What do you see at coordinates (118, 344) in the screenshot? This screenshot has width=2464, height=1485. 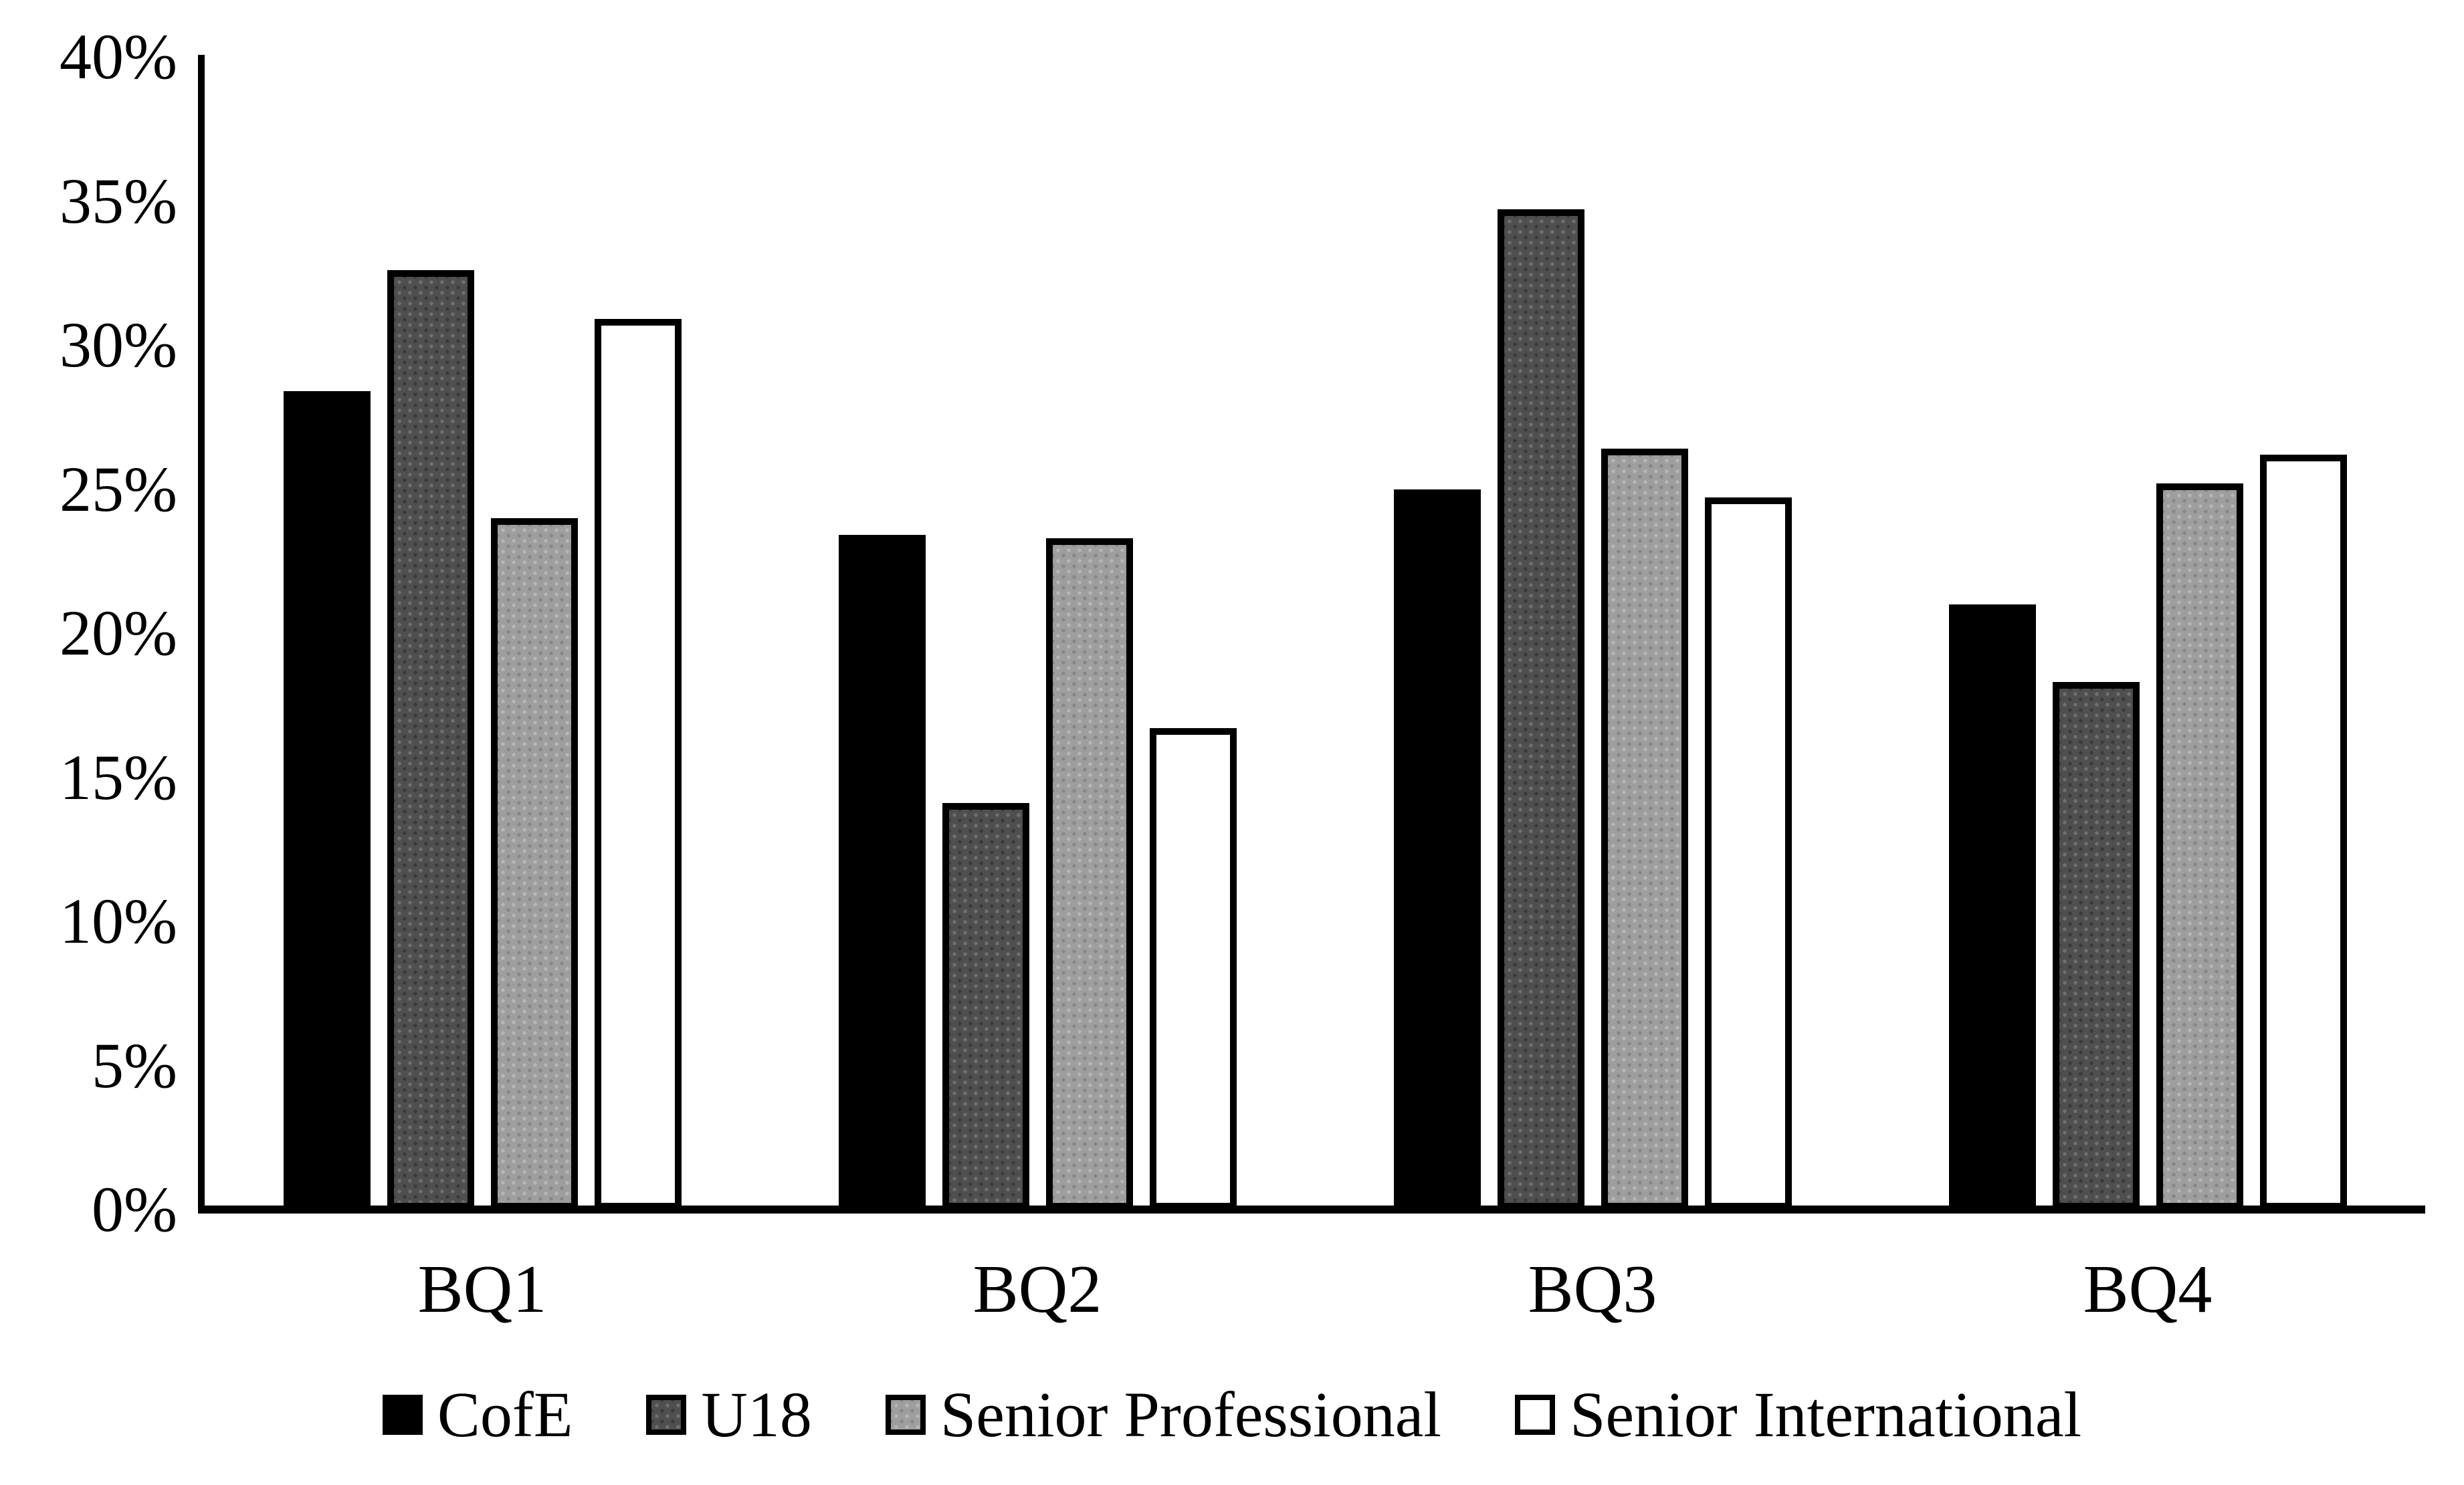 I see `y-tick-label-30: 30%` at bounding box center [118, 344].